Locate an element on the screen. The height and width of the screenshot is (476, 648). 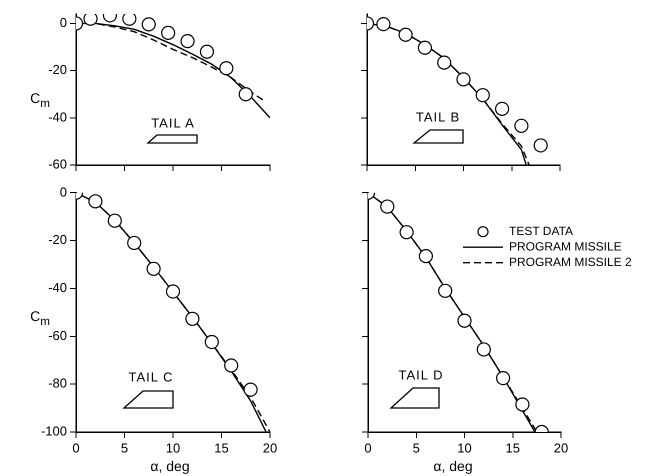
annotation: TAIL D is located at coordinates (421, 375).